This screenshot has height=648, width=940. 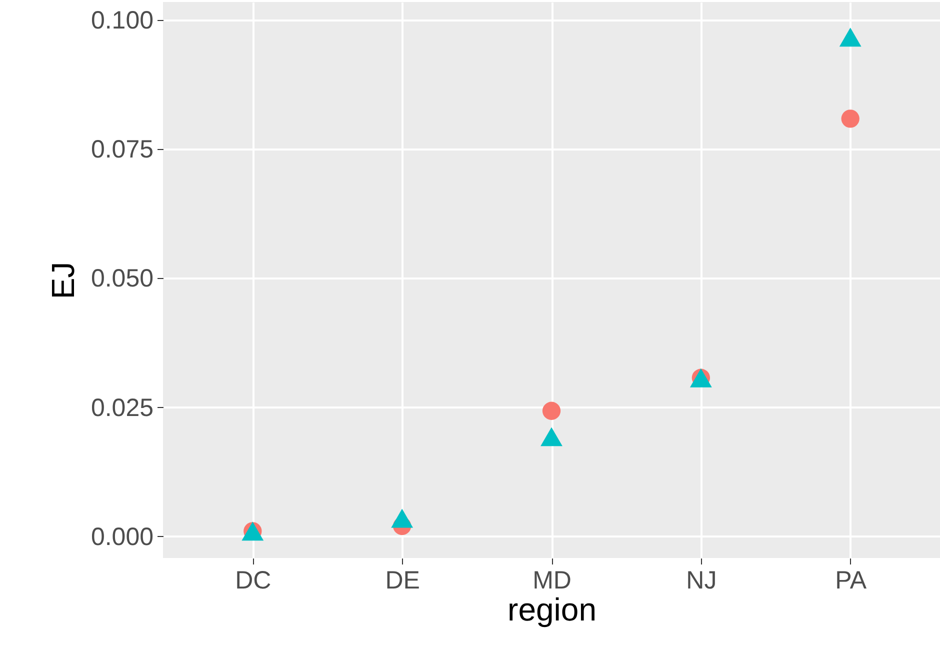 I want to click on y-tick-label: 0.075, so click(x=122, y=150).